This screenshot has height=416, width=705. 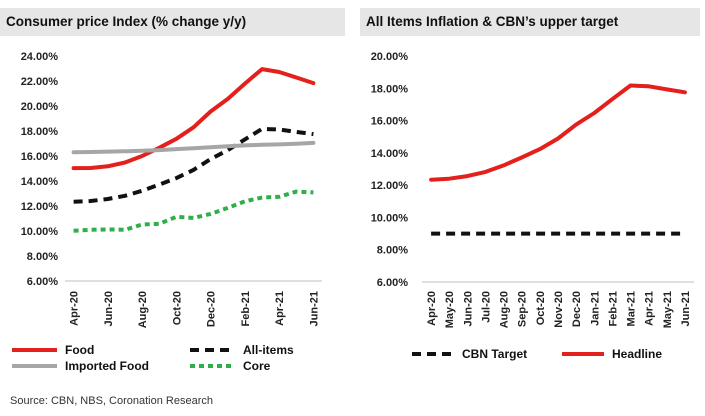 What do you see at coordinates (632, 308) in the screenshot?
I see `x-tick-label: Mar-21` at bounding box center [632, 308].